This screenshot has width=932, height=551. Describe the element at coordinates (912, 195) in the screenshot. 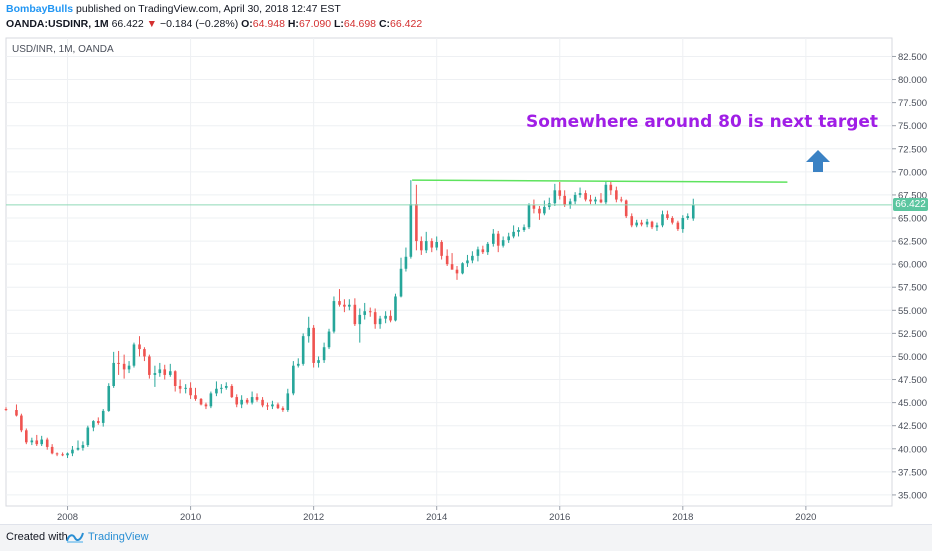

I see `y-tick-label: 67.500` at that location.